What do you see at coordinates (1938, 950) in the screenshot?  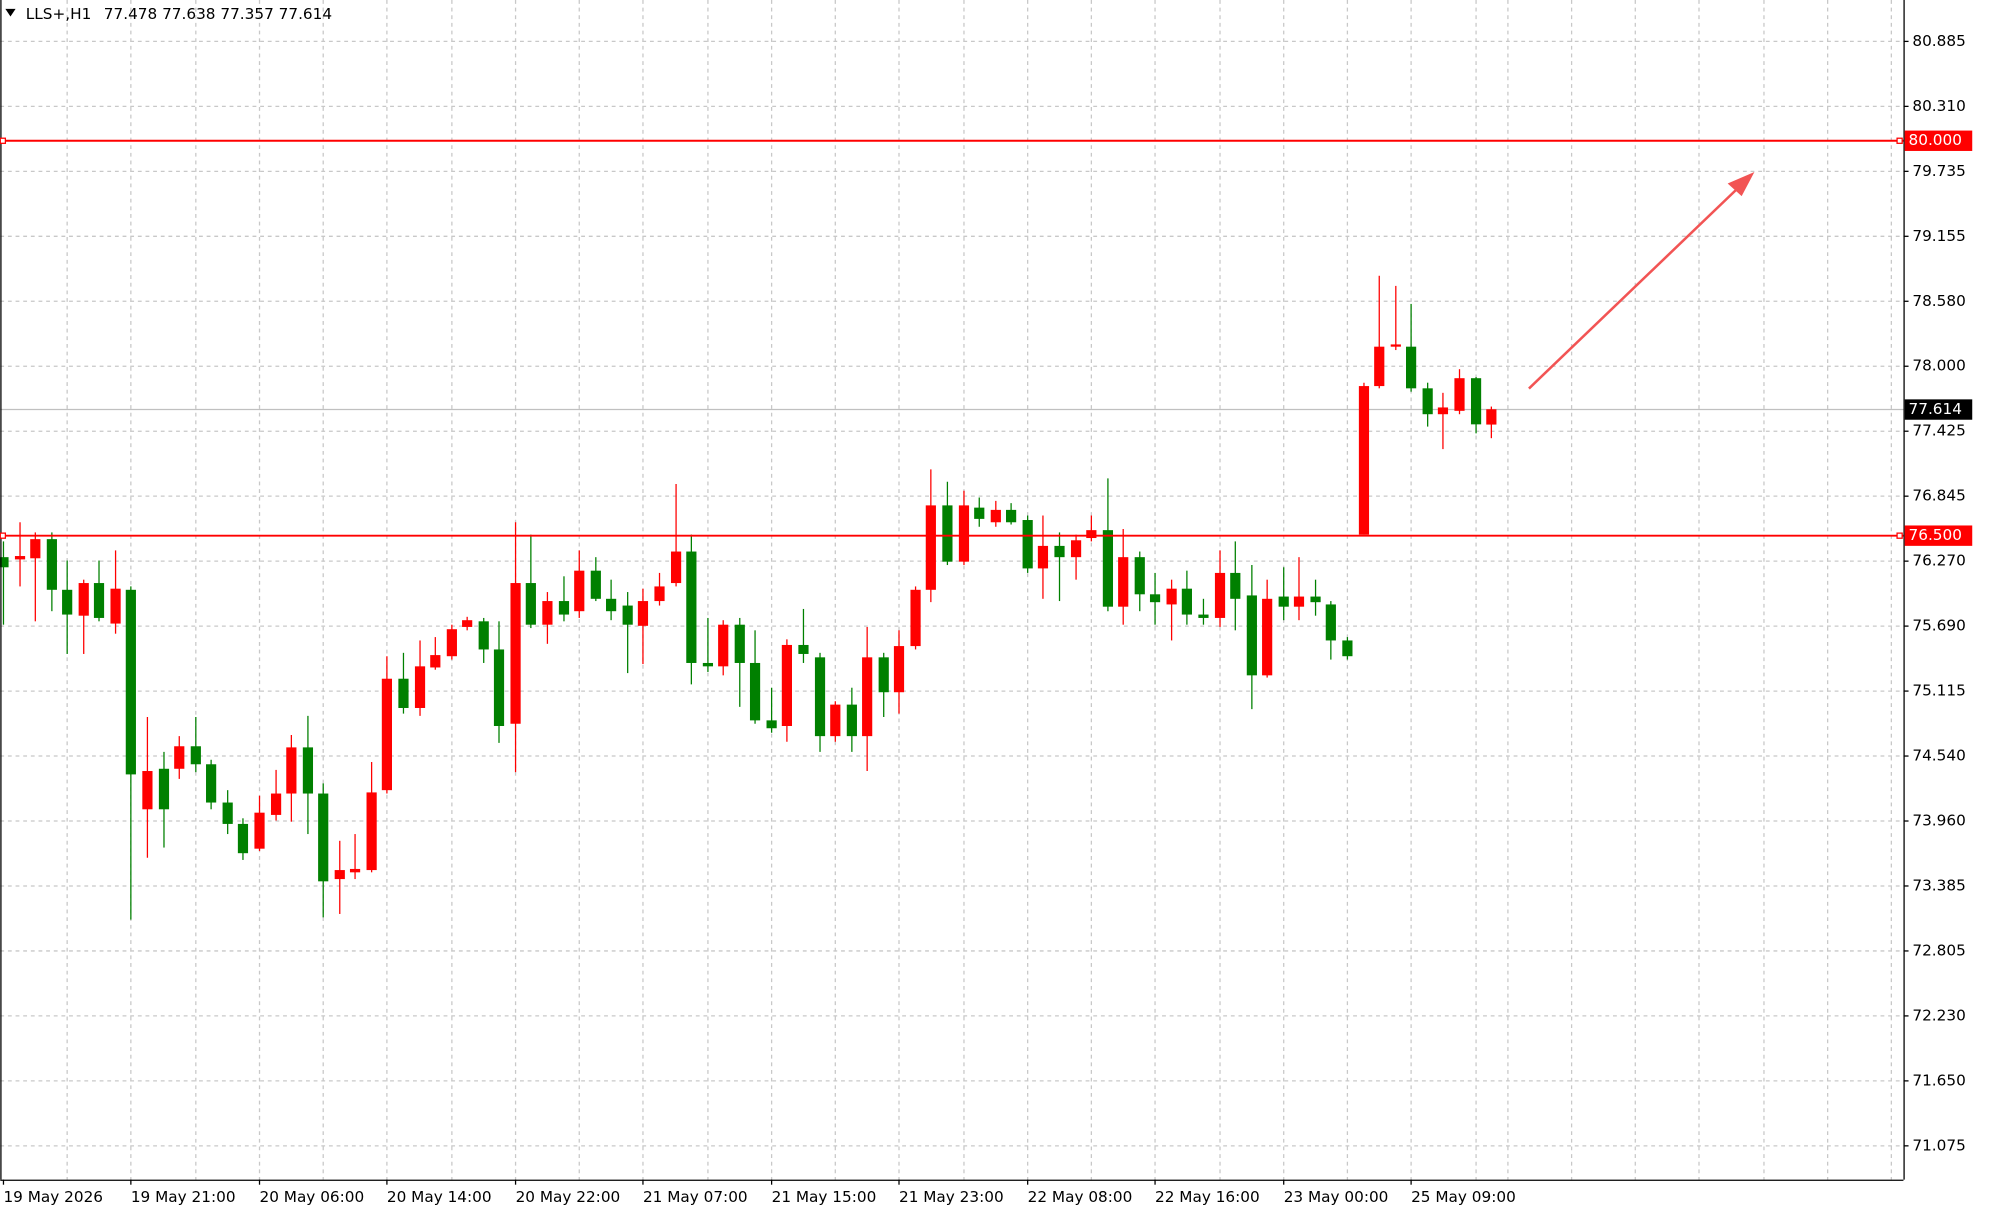 I see `y-tick-label: 72.805` at bounding box center [1938, 950].